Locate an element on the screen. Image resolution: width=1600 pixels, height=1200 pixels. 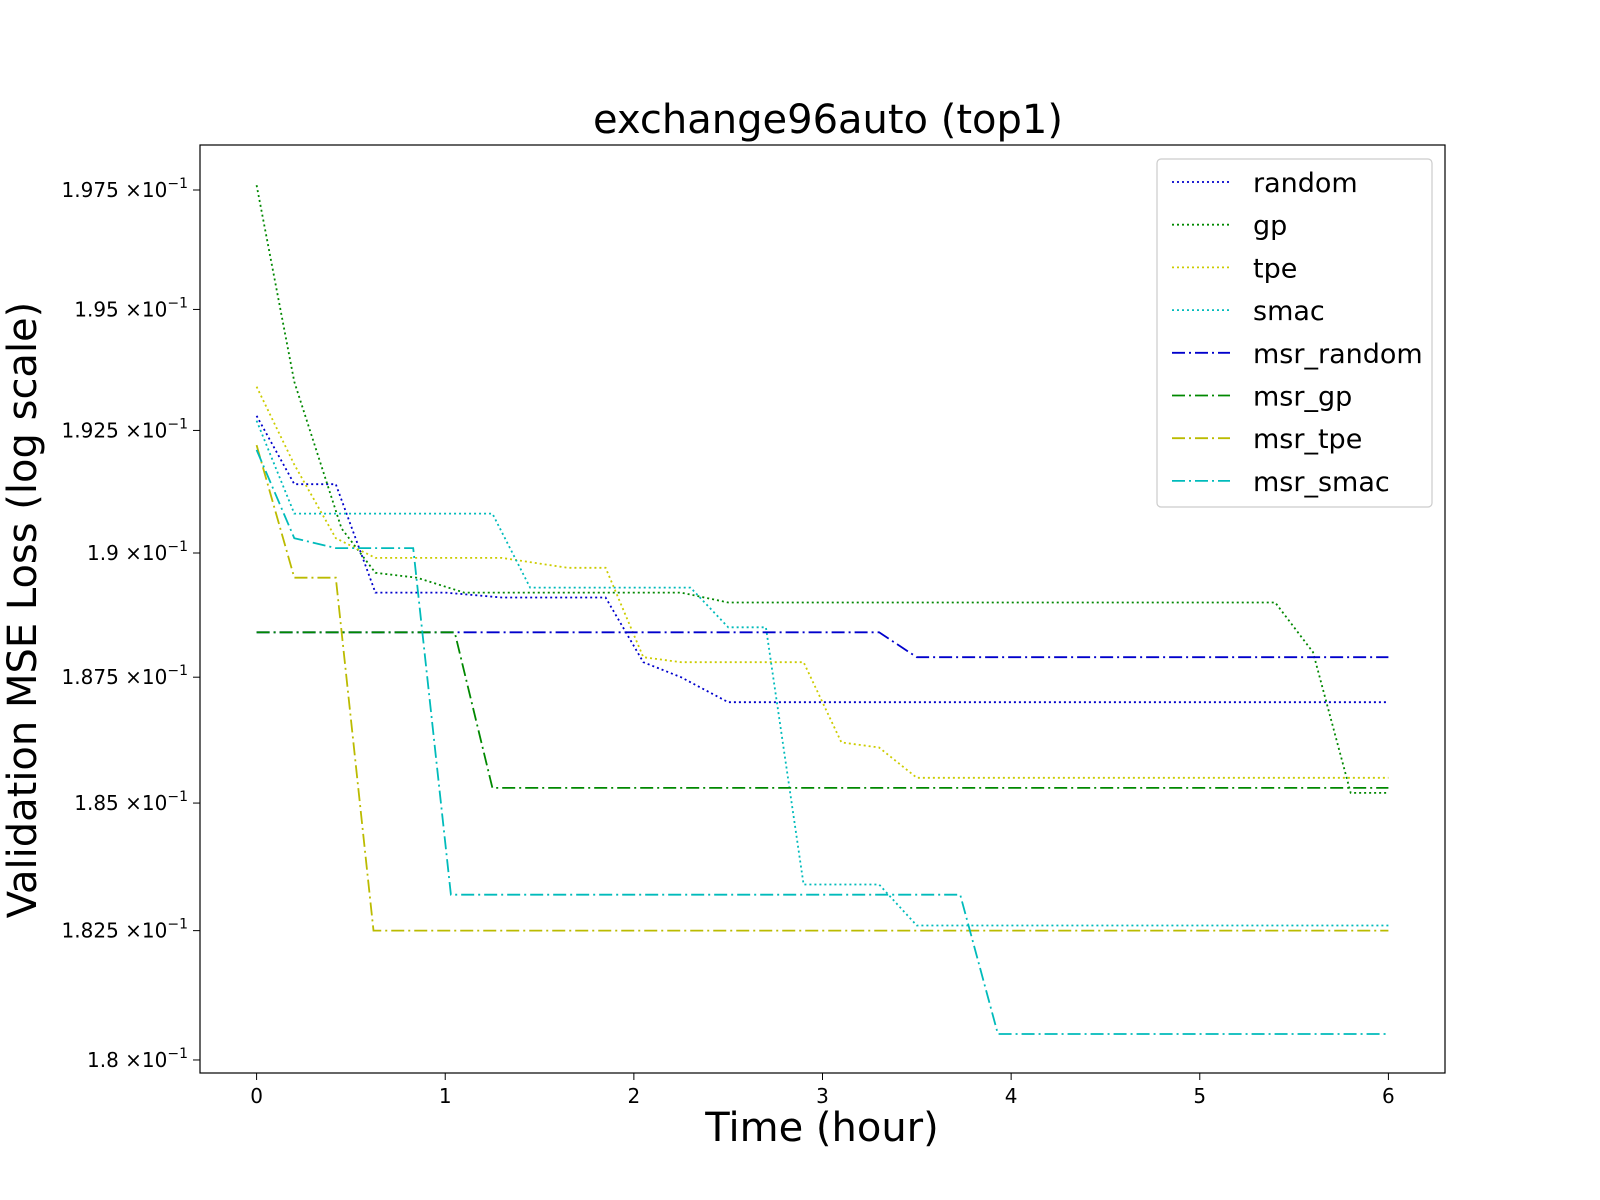
x-tick-label: 0 is located at coordinates (256, 1096).